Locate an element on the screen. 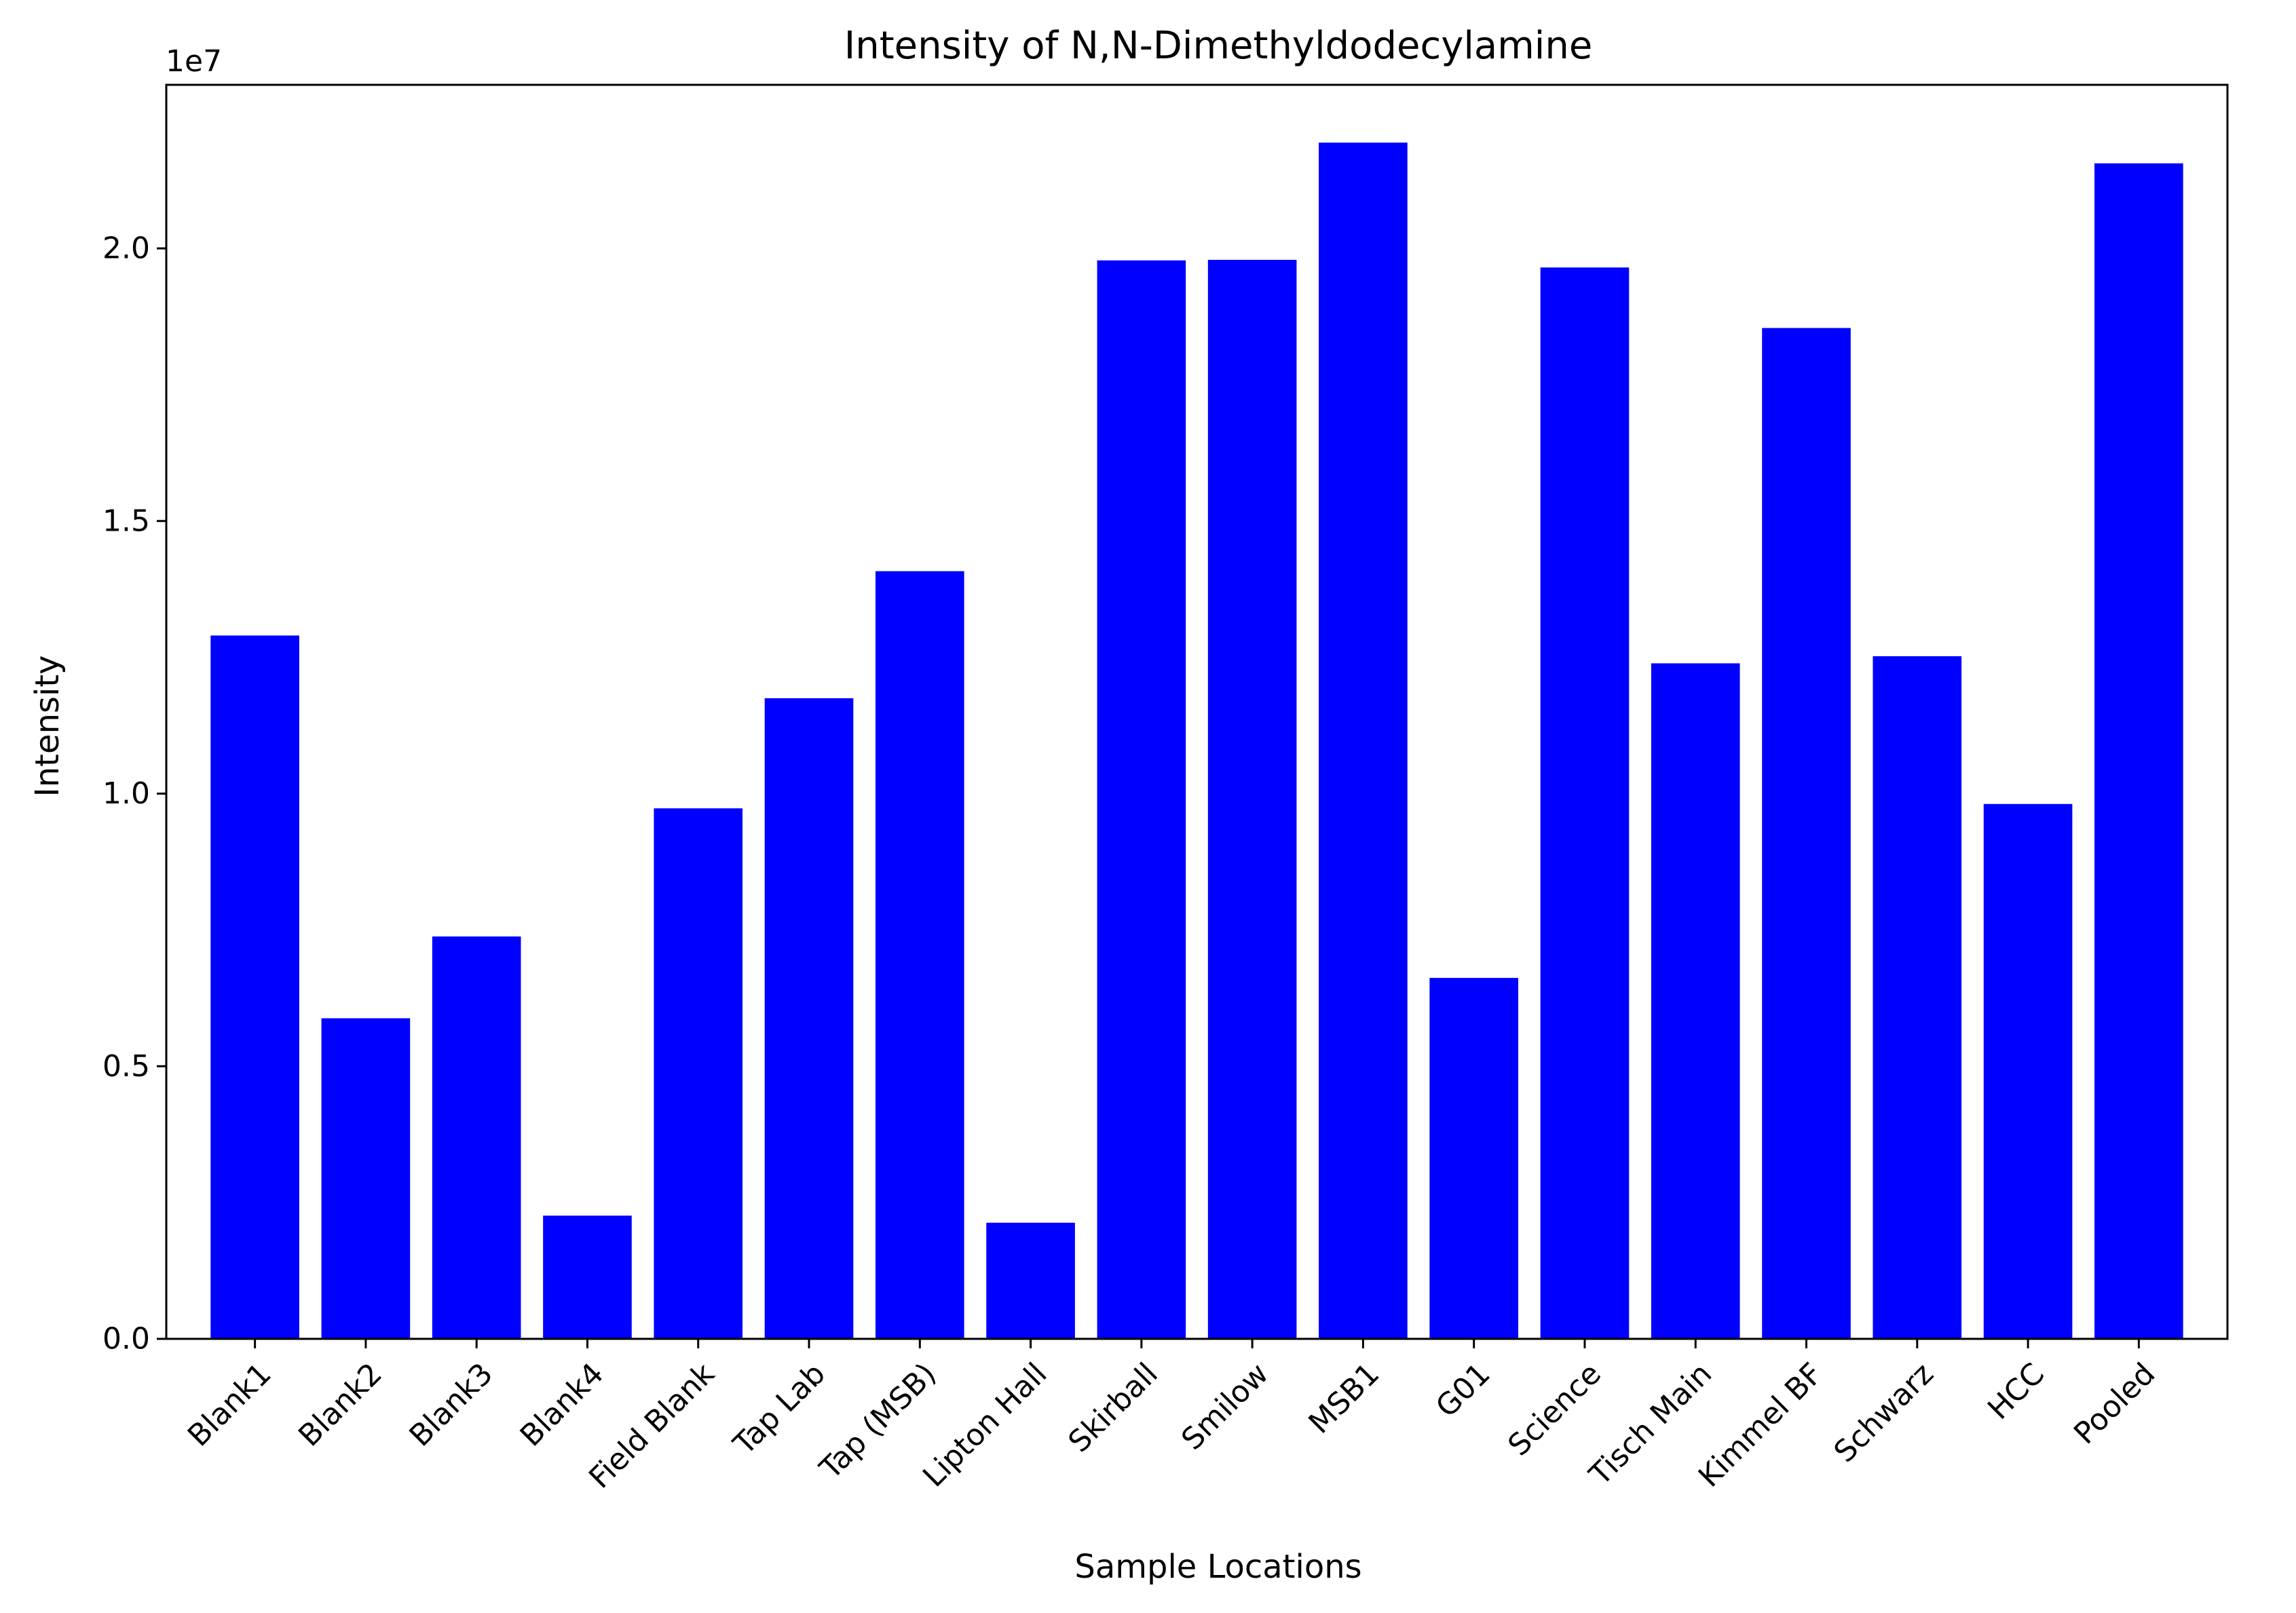 The width and height of the screenshot is (2296, 1613). chart-title: Intensity of N,N-Dimethyldodecylamine is located at coordinates (1218, 46).